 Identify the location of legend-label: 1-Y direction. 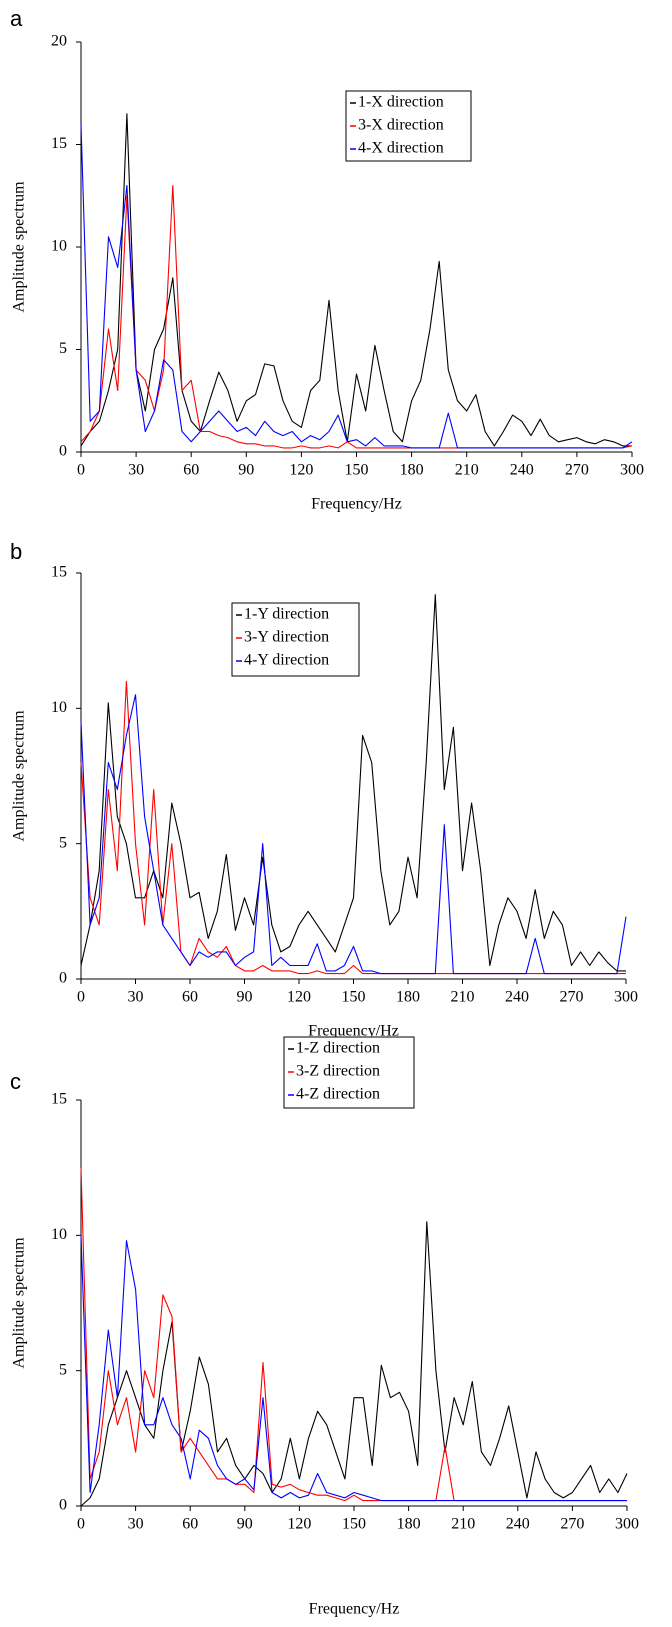
(286, 614).